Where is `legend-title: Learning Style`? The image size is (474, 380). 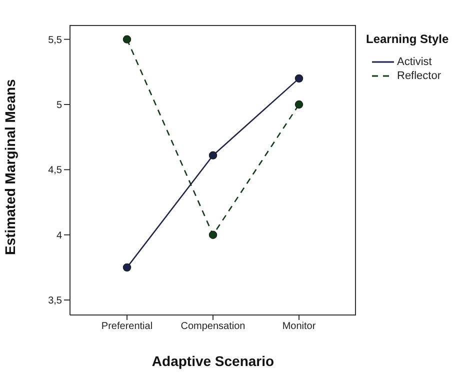 legend-title: Learning Style is located at coordinates (407, 39).